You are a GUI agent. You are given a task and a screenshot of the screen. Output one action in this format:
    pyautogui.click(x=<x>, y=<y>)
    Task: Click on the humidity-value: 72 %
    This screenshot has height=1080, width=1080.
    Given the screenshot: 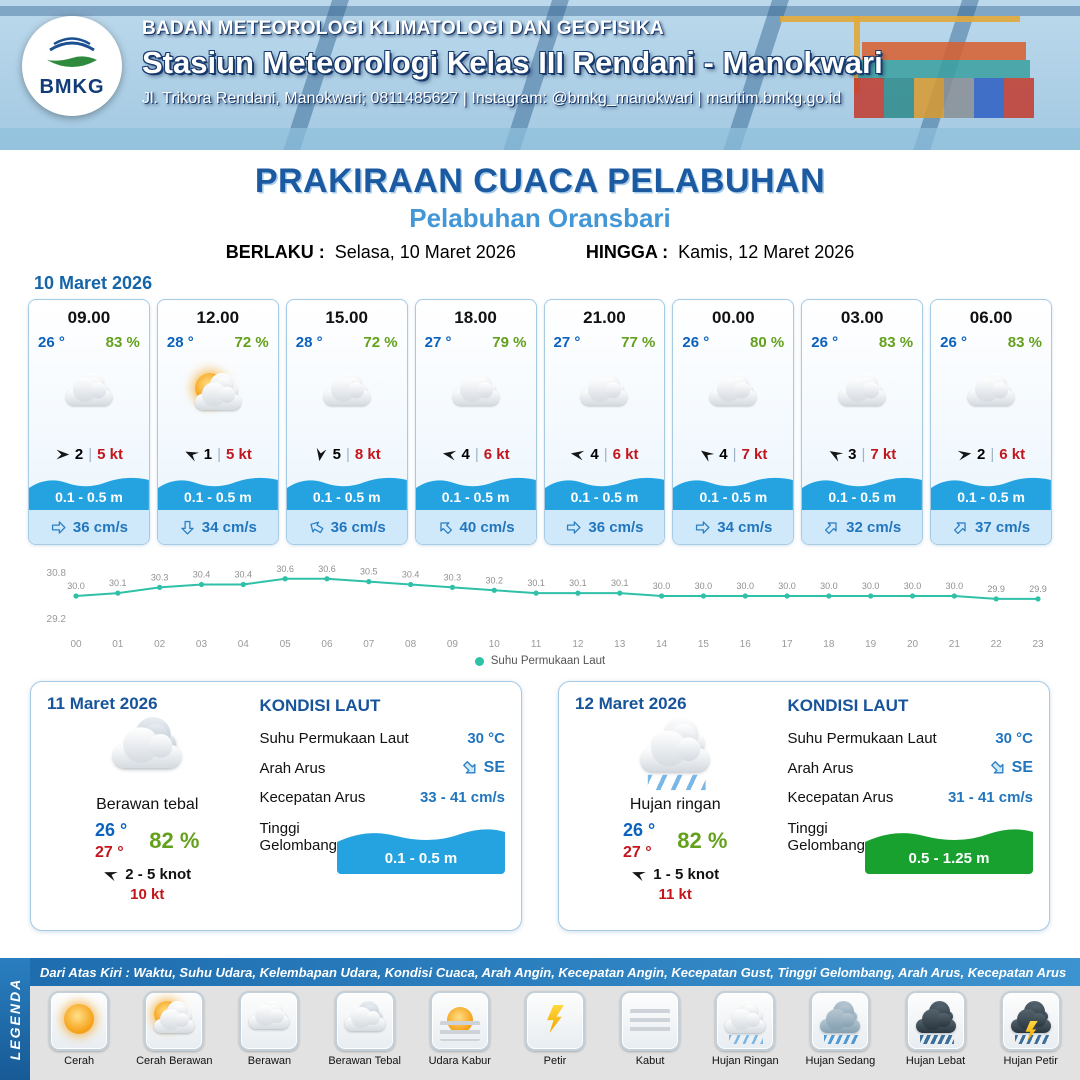 What is the action you would take?
    pyautogui.click(x=251, y=342)
    